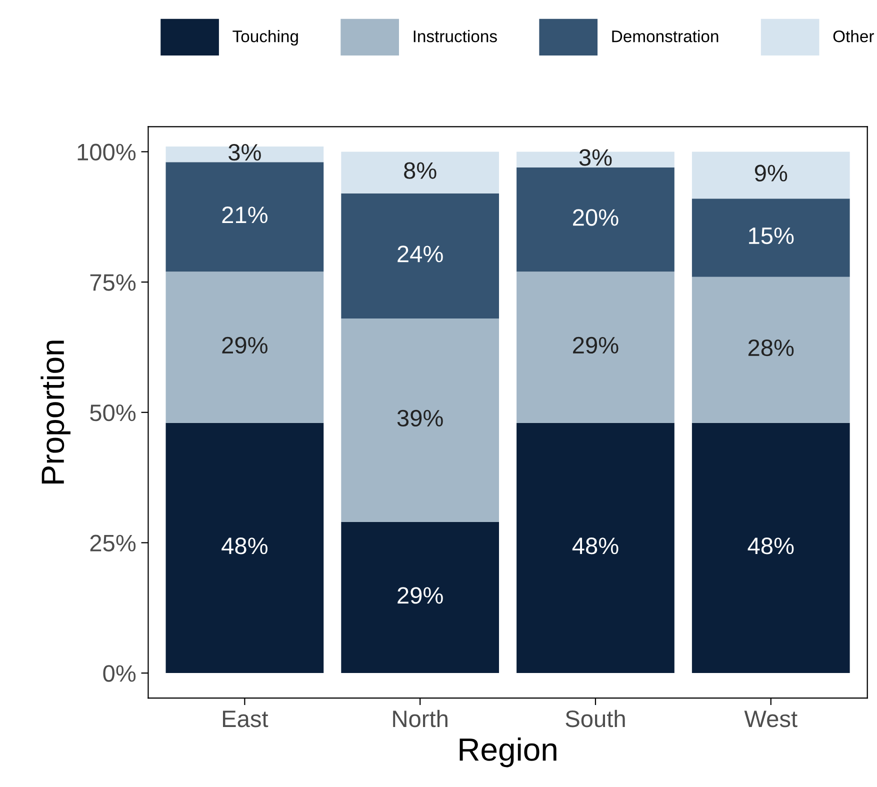 This screenshot has height=787, width=877. I want to click on data-label: 39%, so click(420, 418).